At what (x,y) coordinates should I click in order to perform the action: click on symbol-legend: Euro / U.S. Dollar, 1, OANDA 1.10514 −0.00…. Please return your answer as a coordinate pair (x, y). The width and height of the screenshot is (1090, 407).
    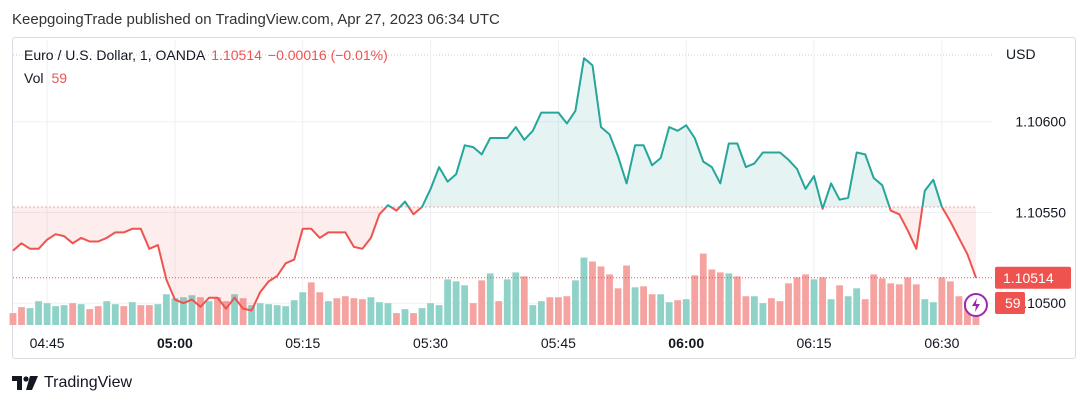
    Looking at the image, I should click on (206, 55).